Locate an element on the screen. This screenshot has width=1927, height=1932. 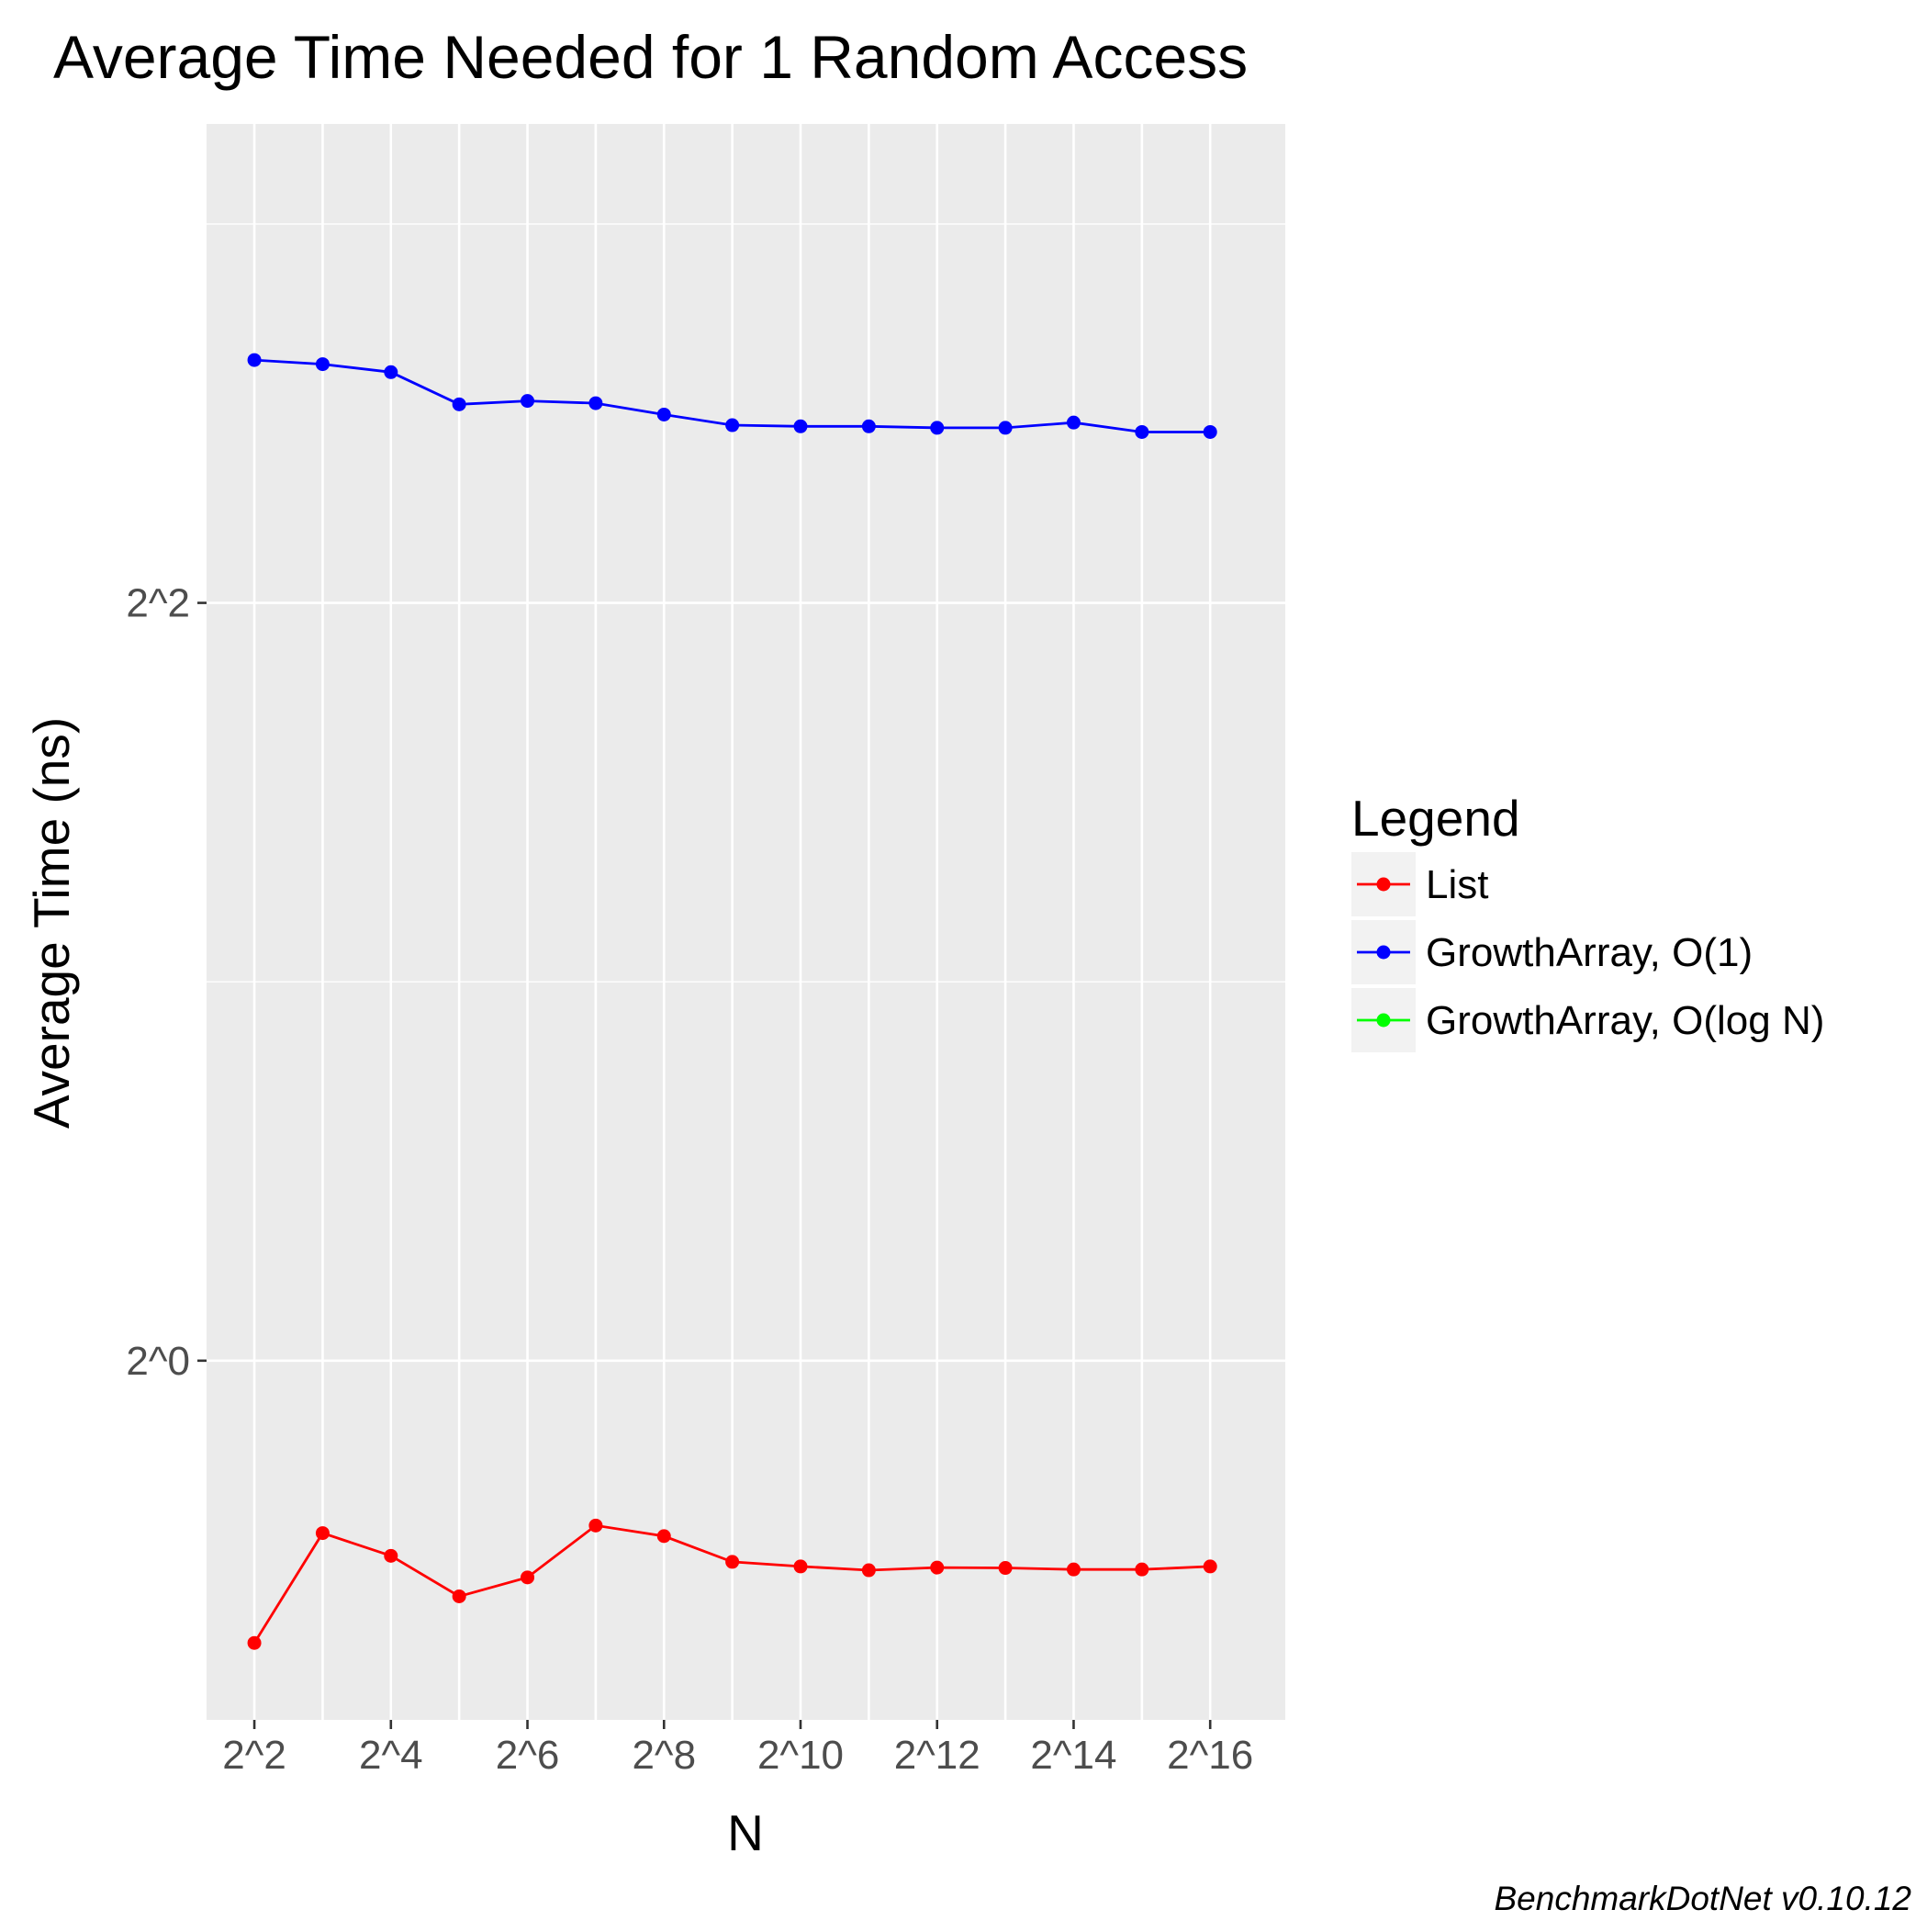
caption: BenchmarkDotNet v0.10.12 is located at coordinates (1703, 1898).